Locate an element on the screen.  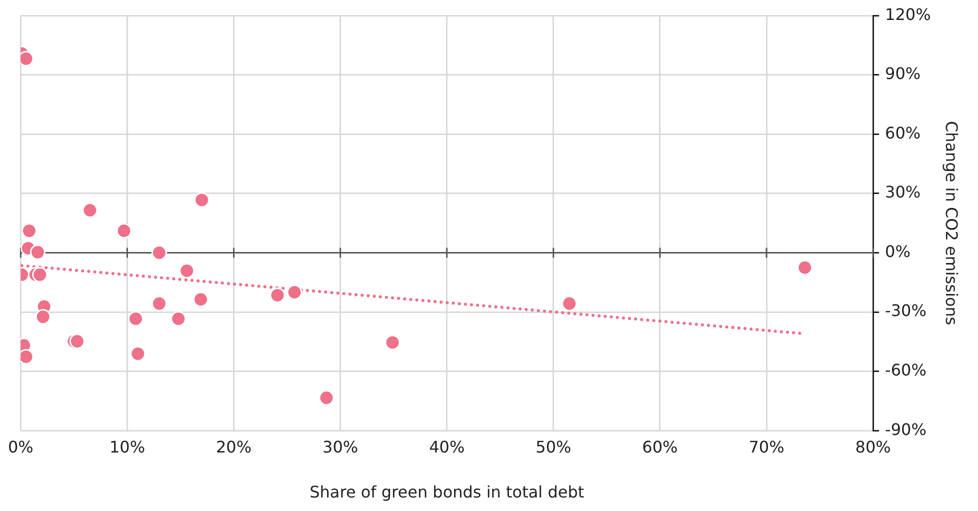
x-tick-label: 60% is located at coordinates (660, 446).